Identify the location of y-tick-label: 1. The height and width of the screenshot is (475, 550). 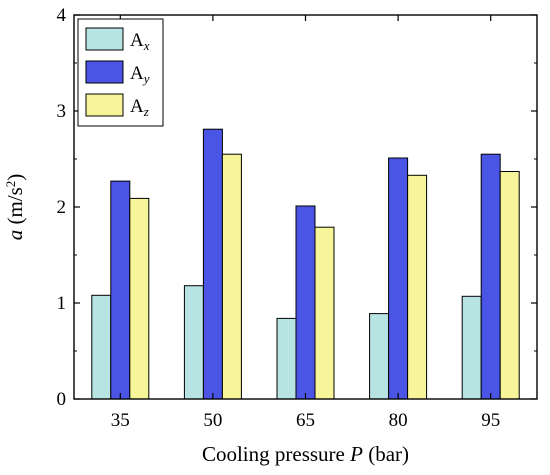
(62, 303).